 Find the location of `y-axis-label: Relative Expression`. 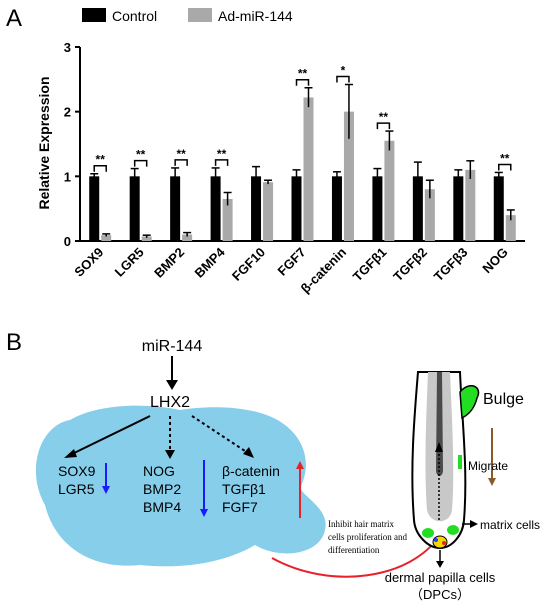

y-axis-label: Relative Expression is located at coordinates (44, 142).